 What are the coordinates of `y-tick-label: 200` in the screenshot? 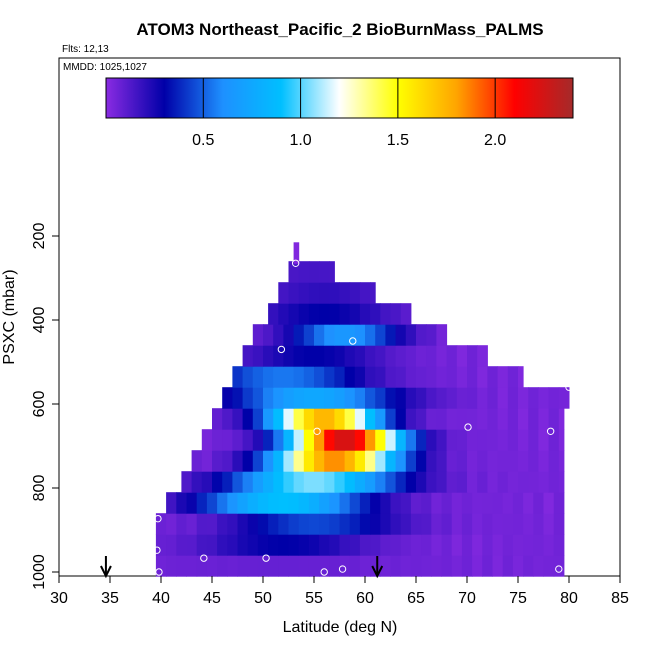 It's located at (39, 236).